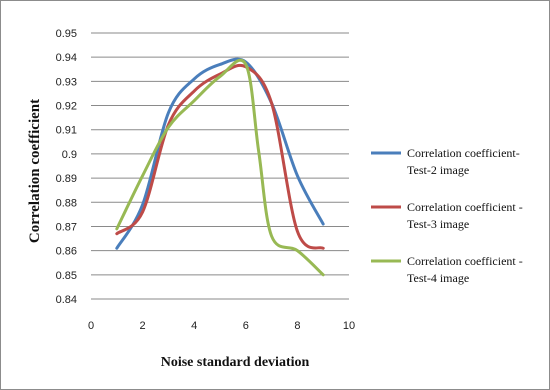  I want to click on y-tick-label: 0.92, so click(66, 107).